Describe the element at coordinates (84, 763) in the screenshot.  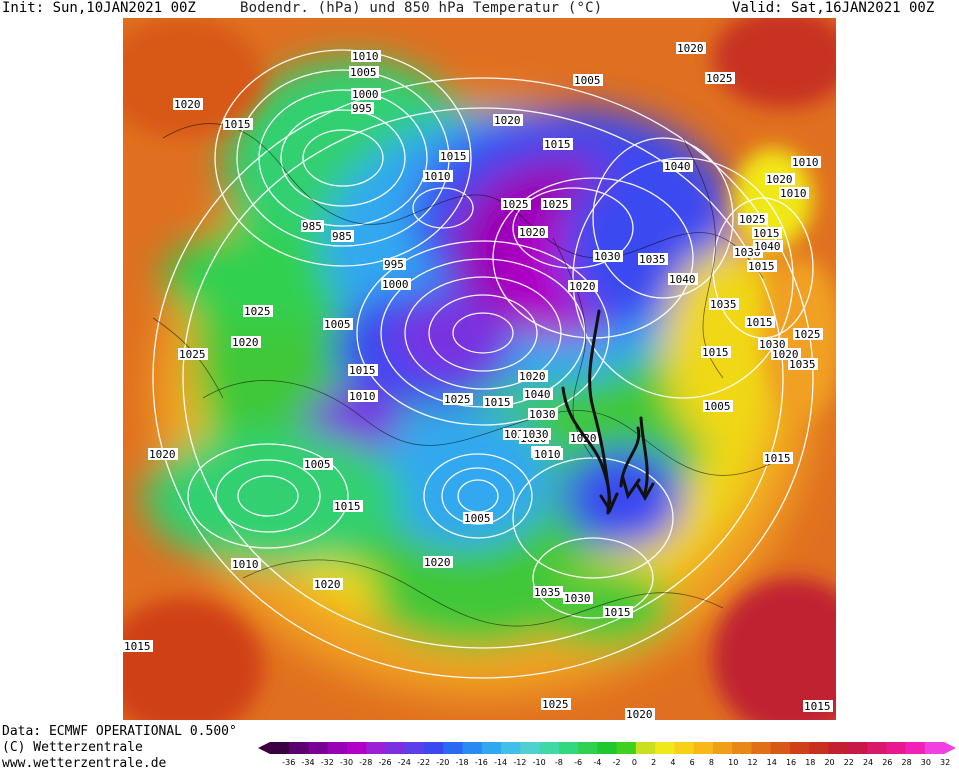
I see `website-link: www.wetterzentrale.de` at that location.